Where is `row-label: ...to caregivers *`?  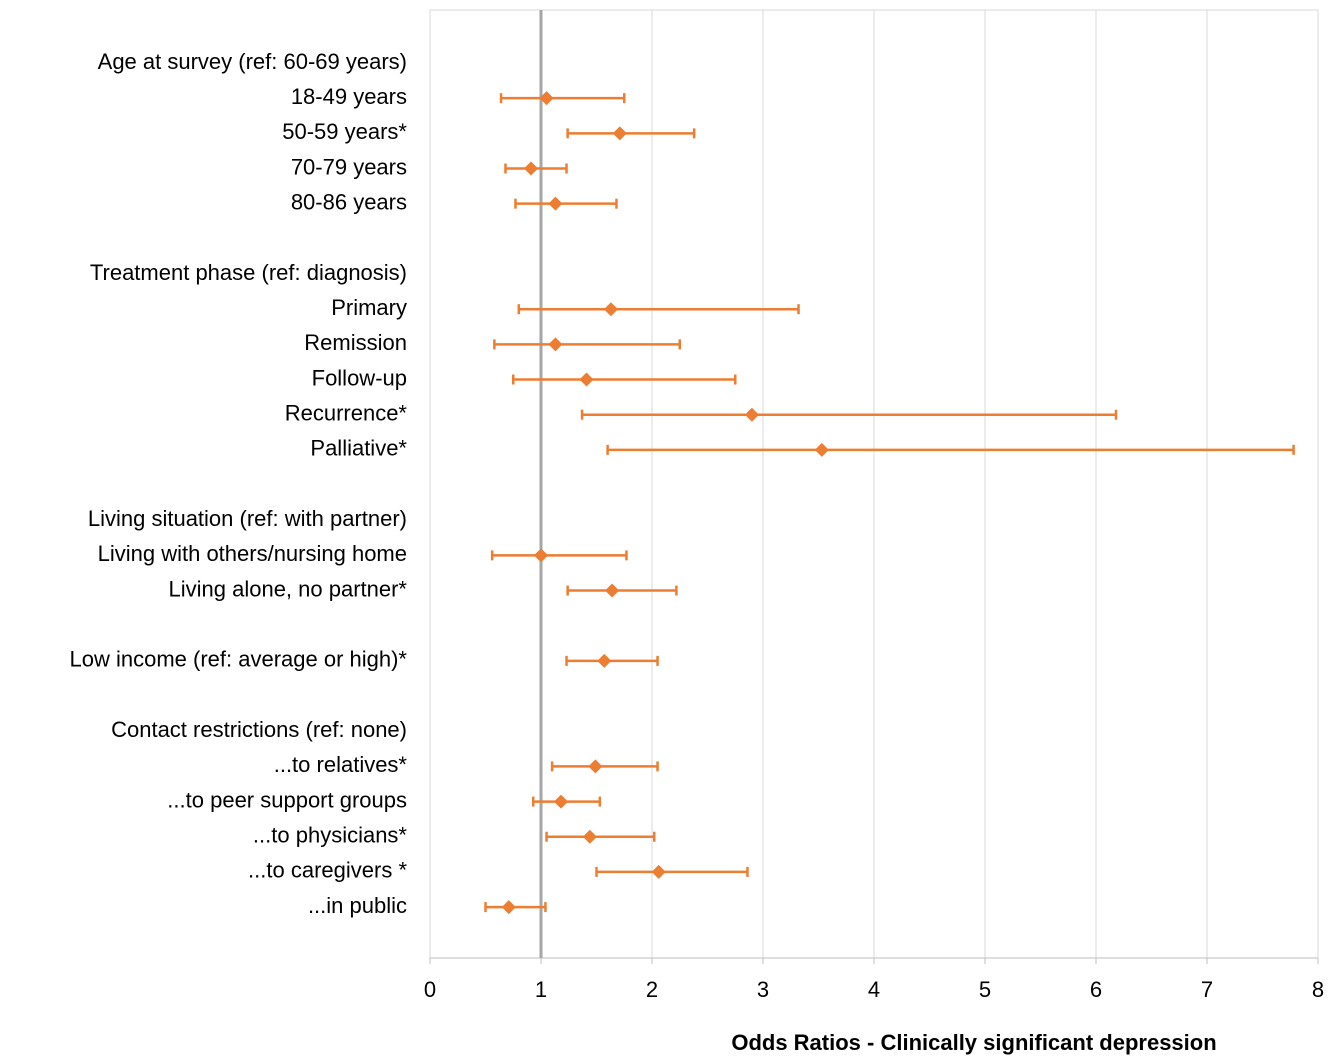 row-label: ...to caregivers * is located at coordinates (327, 870).